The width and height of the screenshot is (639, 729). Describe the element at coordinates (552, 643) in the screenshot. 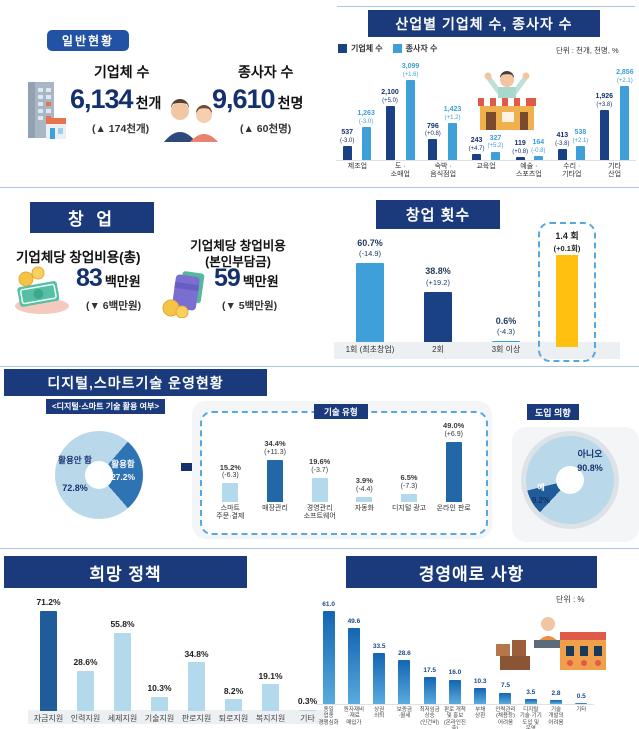

I see `factory-person-illustration` at that location.